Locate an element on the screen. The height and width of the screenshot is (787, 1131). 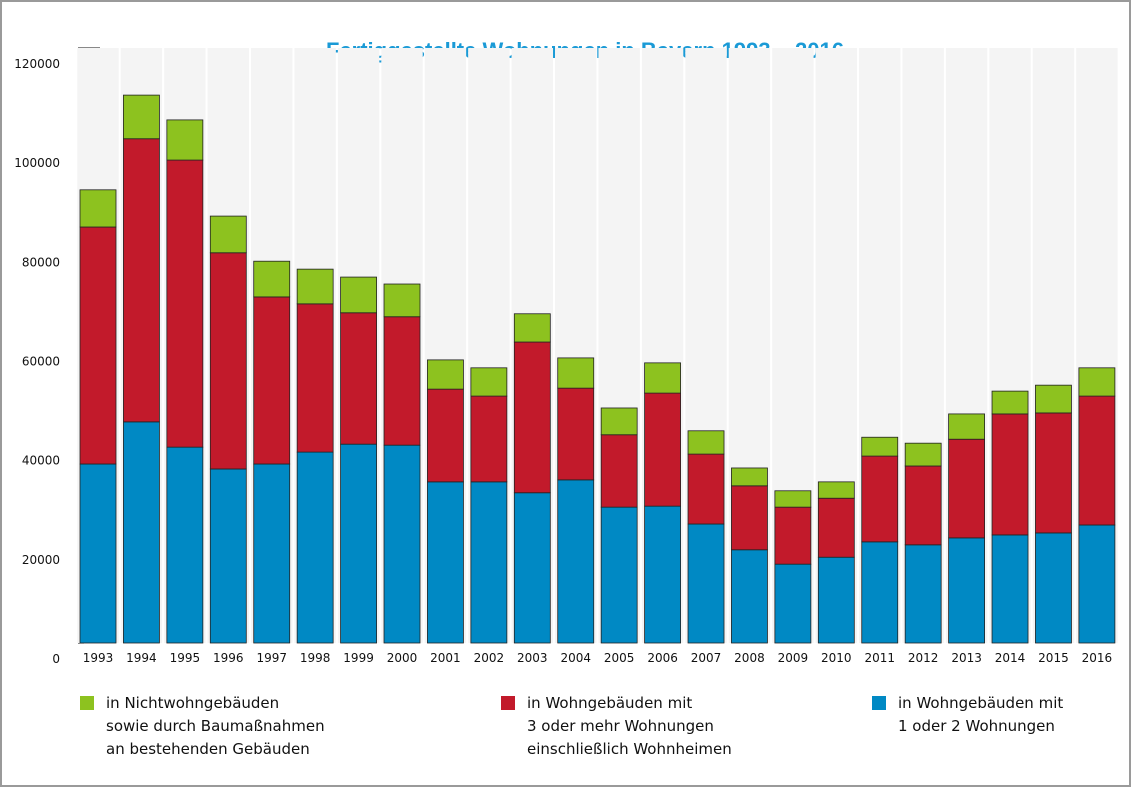
x-tick-label: 2013 is located at coordinates (966, 658).